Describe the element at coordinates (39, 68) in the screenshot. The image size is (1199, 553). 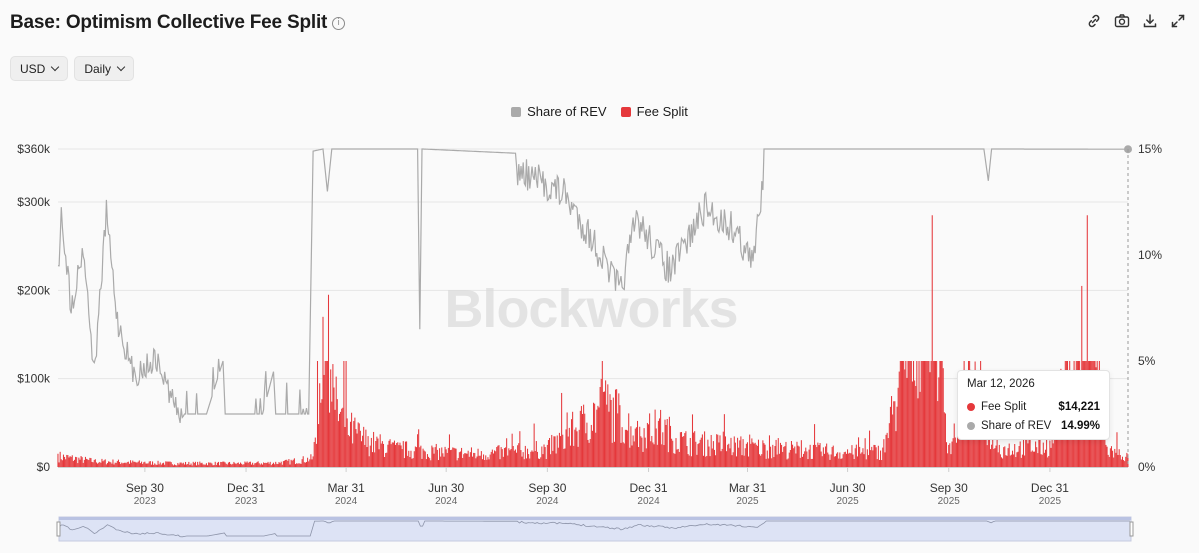
I see `currency-select: USD` at that location.